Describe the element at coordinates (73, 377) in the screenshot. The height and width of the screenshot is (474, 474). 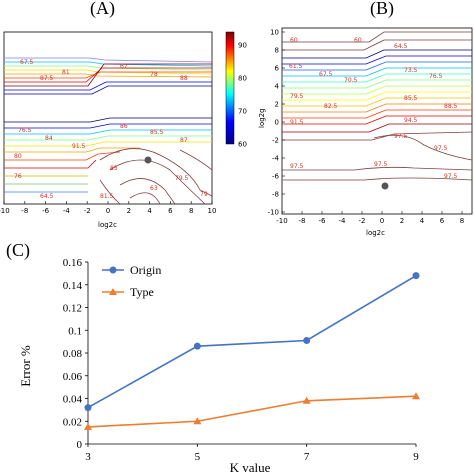
I see `y-tick-label: 0.06` at that location.